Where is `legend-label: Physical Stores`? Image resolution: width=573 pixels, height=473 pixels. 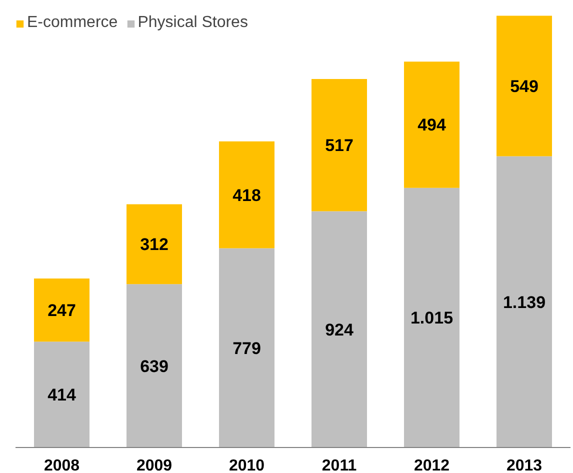 legend-label: Physical Stores is located at coordinates (193, 23).